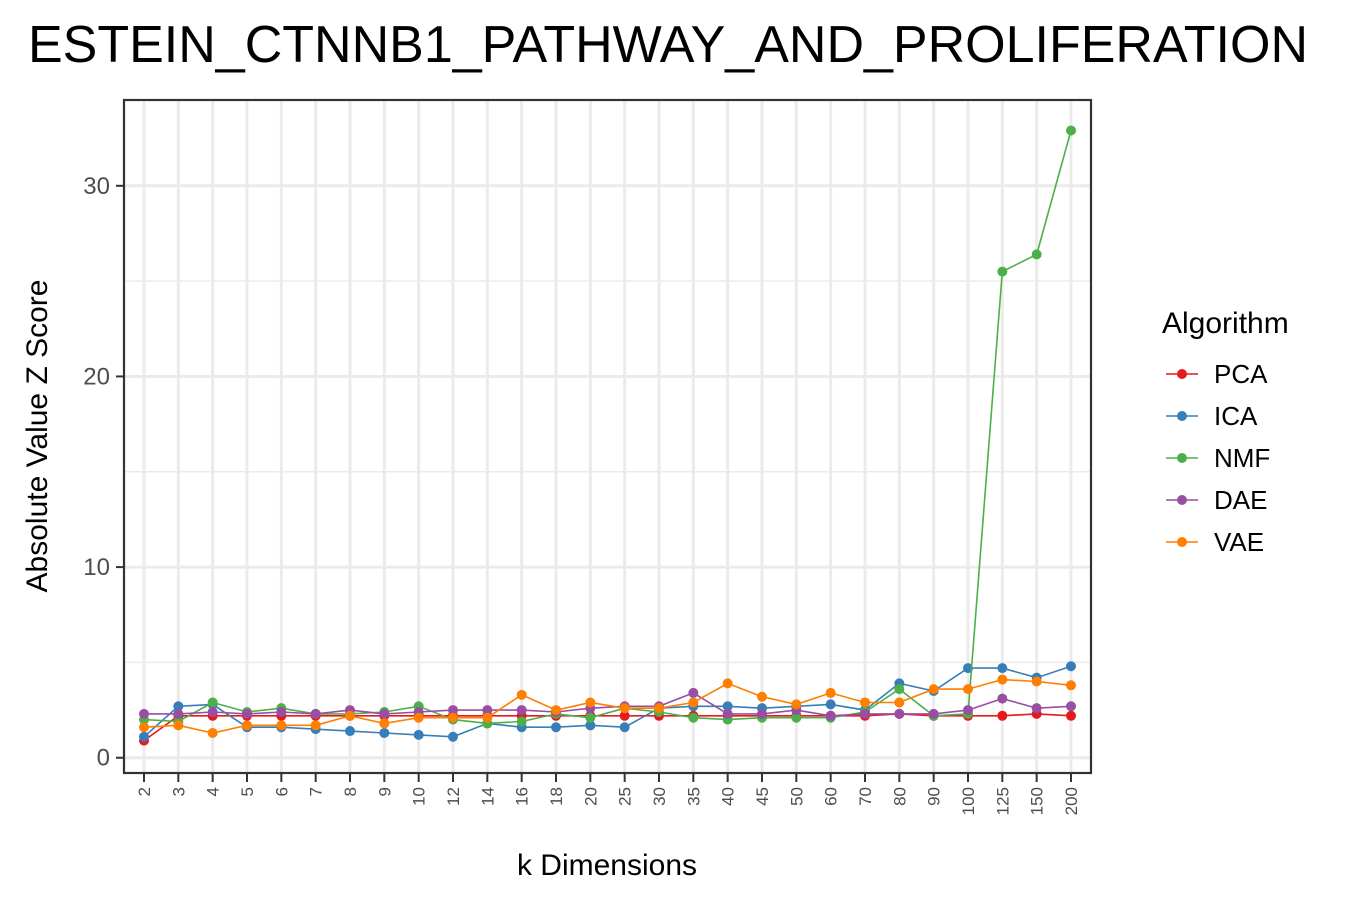 This screenshot has height=900, width=1350. Describe the element at coordinates (762, 796) in the screenshot. I see `x-tick-label: 45` at that location.